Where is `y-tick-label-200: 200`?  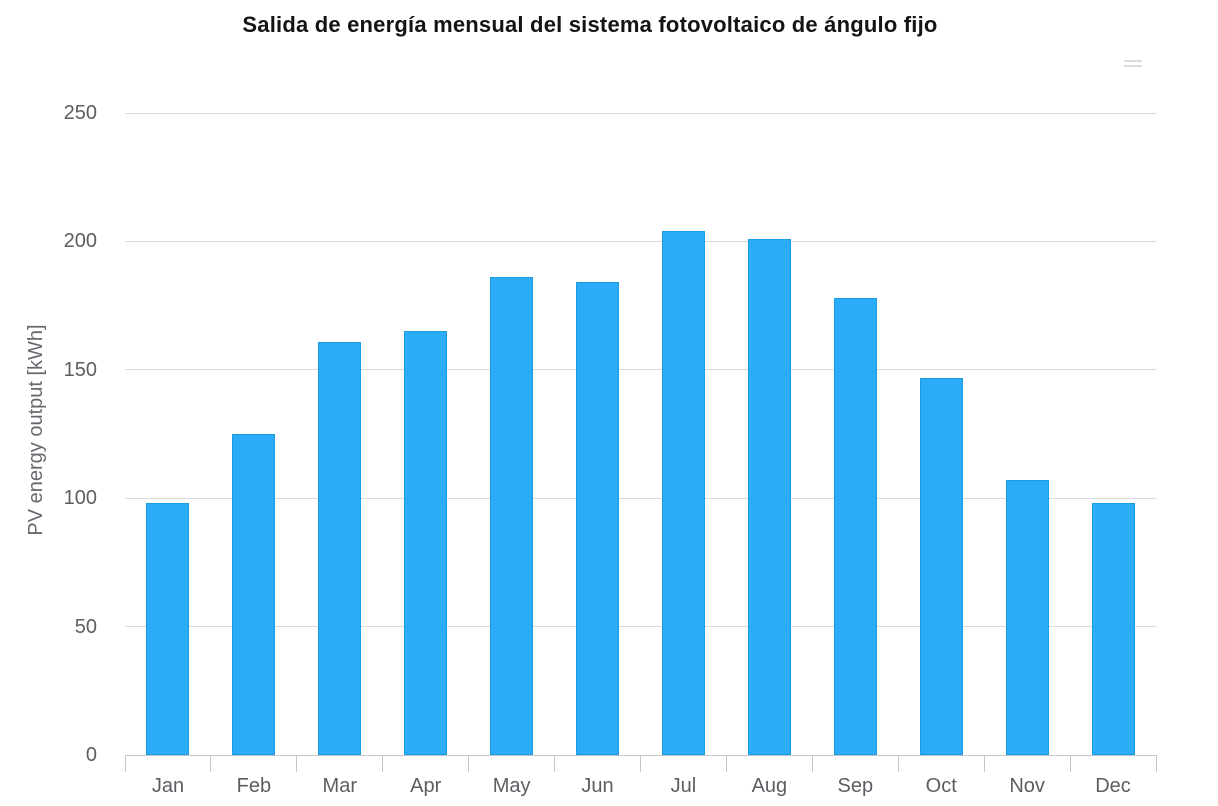 y-tick-label-200: 200 is located at coordinates (80, 241).